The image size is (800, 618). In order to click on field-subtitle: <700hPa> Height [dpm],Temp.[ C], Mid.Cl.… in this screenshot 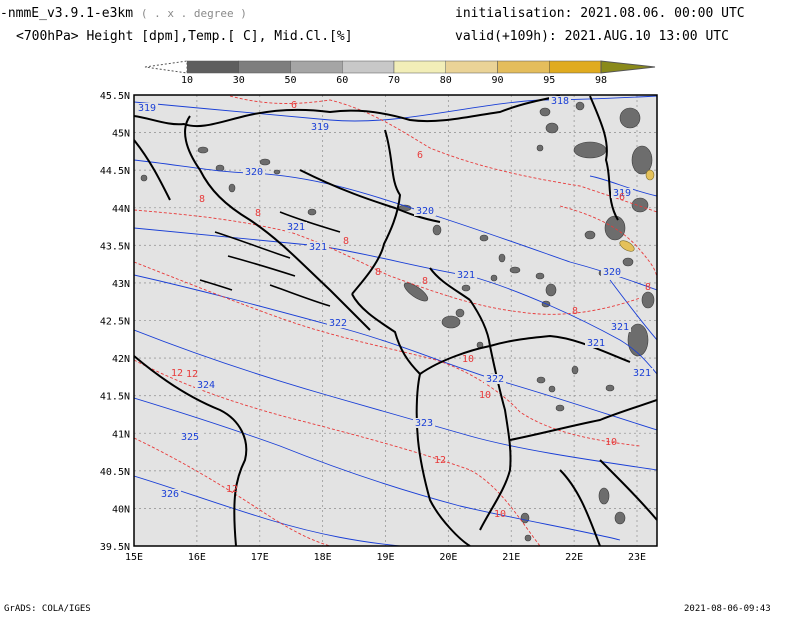, I will do `click(184, 36)`.